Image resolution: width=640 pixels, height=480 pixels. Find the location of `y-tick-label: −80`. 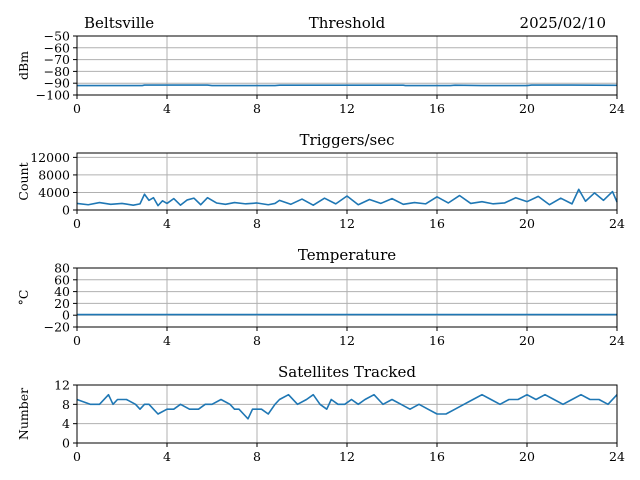

y-tick-label: −80 is located at coordinates (57, 71).